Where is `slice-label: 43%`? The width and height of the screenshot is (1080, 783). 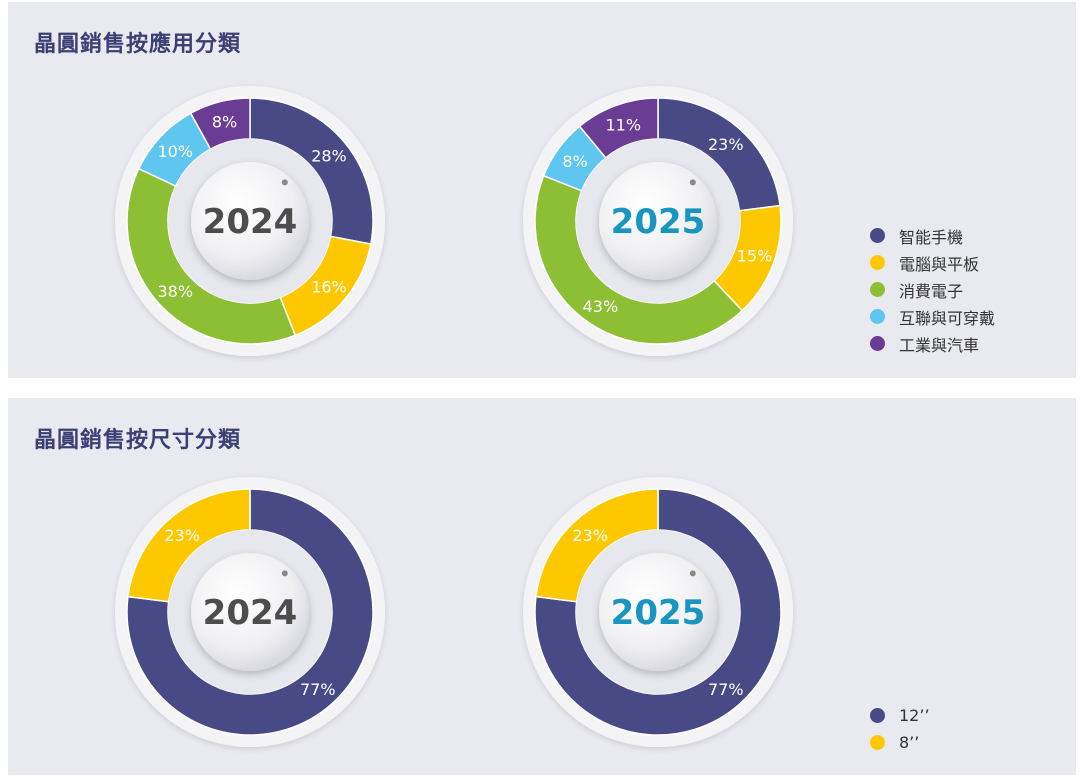
slice-label: 43% is located at coordinates (601, 306).